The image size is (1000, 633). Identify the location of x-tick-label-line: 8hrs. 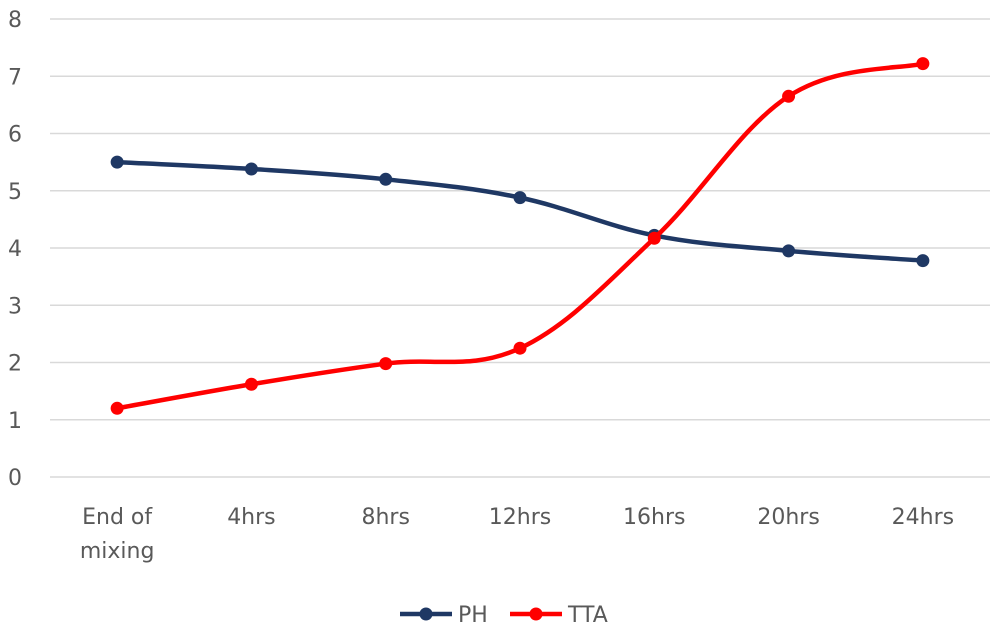
(385, 517).